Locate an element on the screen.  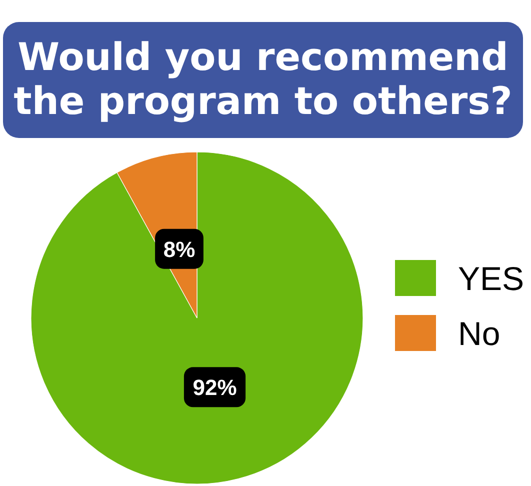
legend-label: YES is located at coordinates (491, 278).